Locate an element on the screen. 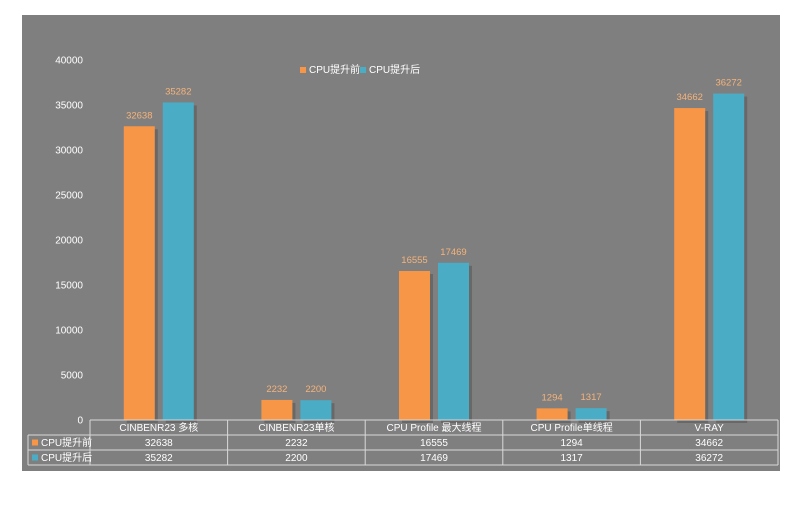 This screenshot has height=505, width=800. table-cell: 17469 is located at coordinates (434, 458).